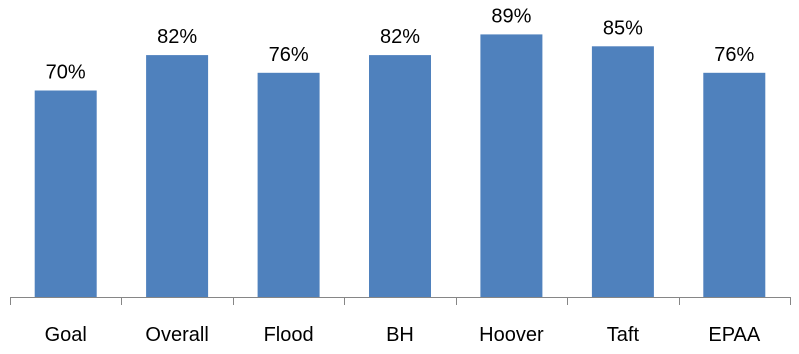  Describe the element at coordinates (400, 335) in the screenshot. I see `x-tick-label-bh: BH` at that location.